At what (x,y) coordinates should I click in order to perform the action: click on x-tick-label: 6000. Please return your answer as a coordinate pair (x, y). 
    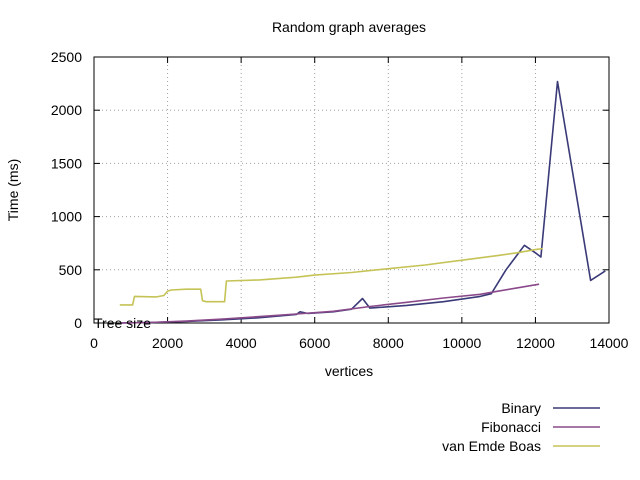
    Looking at the image, I should click on (314, 343).